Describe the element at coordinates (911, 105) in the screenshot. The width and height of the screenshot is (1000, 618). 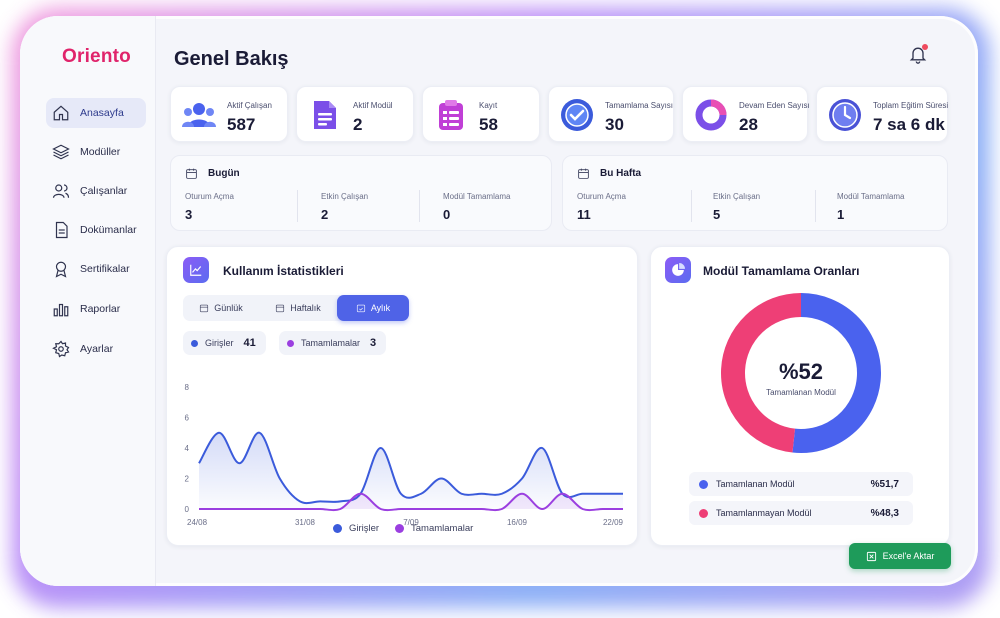
I see `stat-label: Toplam Eğitim Süresi` at that location.